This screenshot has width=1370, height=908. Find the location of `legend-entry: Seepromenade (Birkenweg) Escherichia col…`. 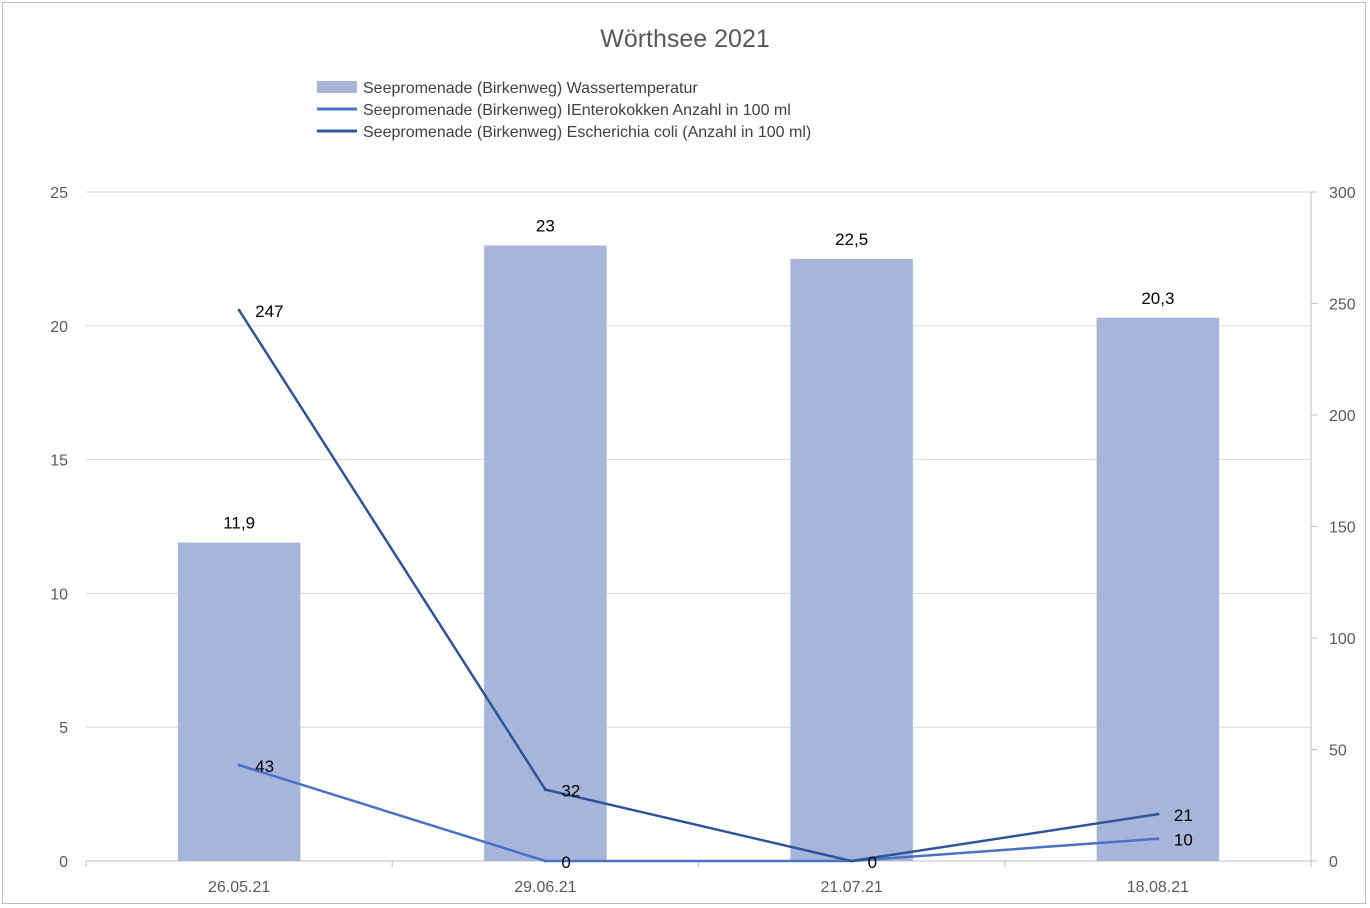

legend-entry: Seepromenade (Birkenweg) Escherichia col… is located at coordinates (587, 132).